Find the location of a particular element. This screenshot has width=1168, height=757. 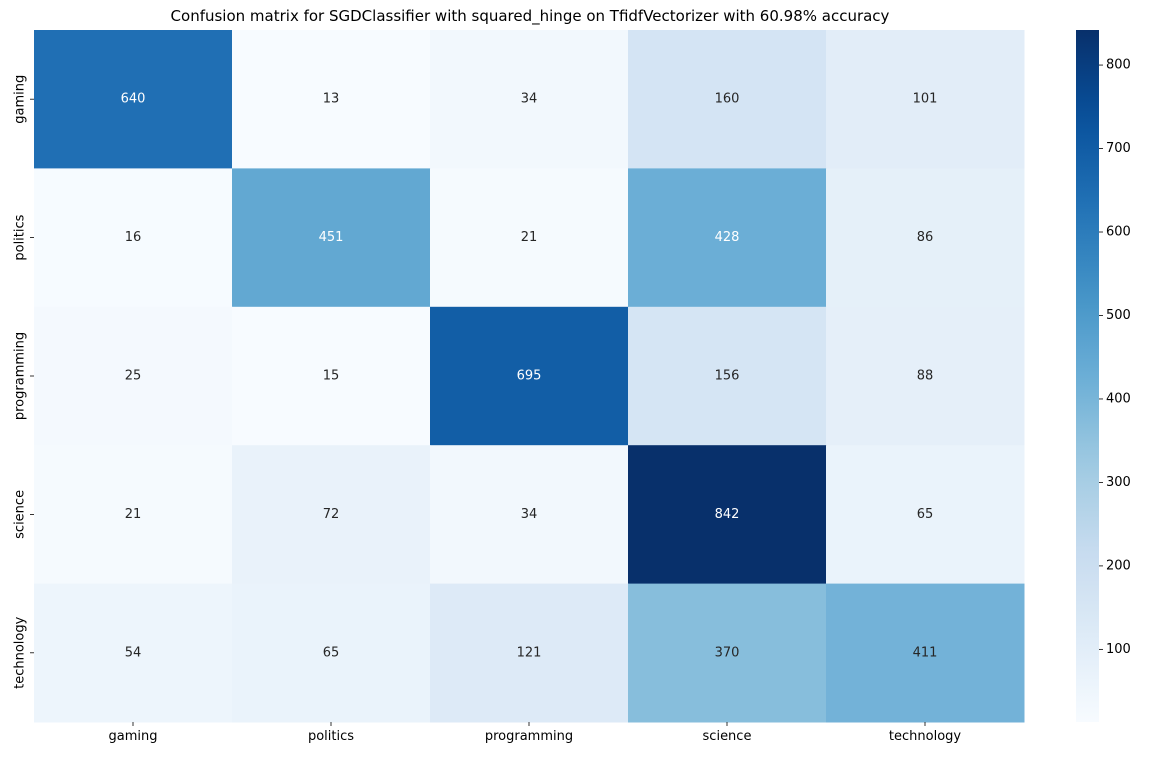

cell-value-label: 640 is located at coordinates (133, 99).